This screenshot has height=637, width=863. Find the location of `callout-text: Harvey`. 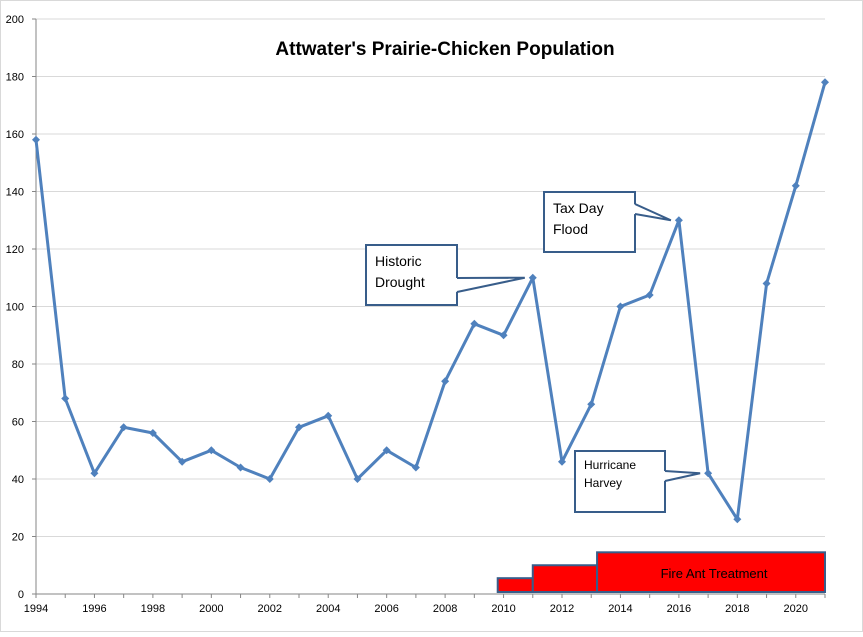

callout-text: Harvey is located at coordinates (603, 483).